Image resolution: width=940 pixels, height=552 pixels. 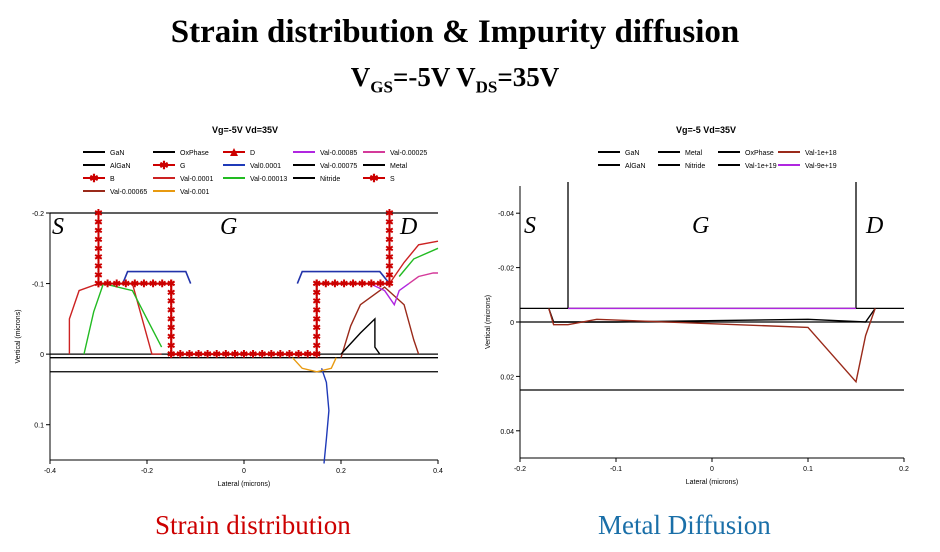 What do you see at coordinates (438, 471) in the screenshot?
I see `x-tick-label: 0.4` at bounding box center [438, 471].